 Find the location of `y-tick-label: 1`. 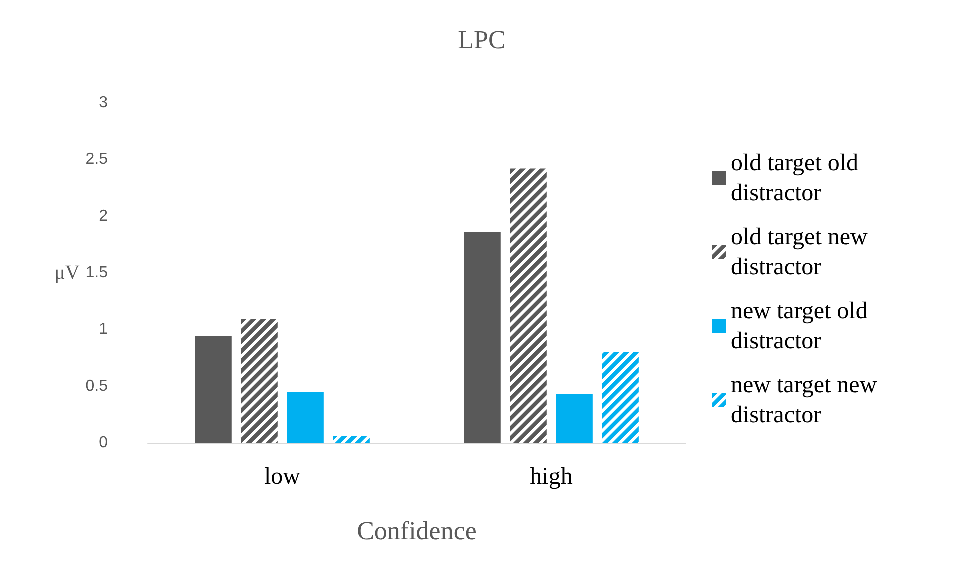

y-tick-label: 1 is located at coordinates (103, 329).